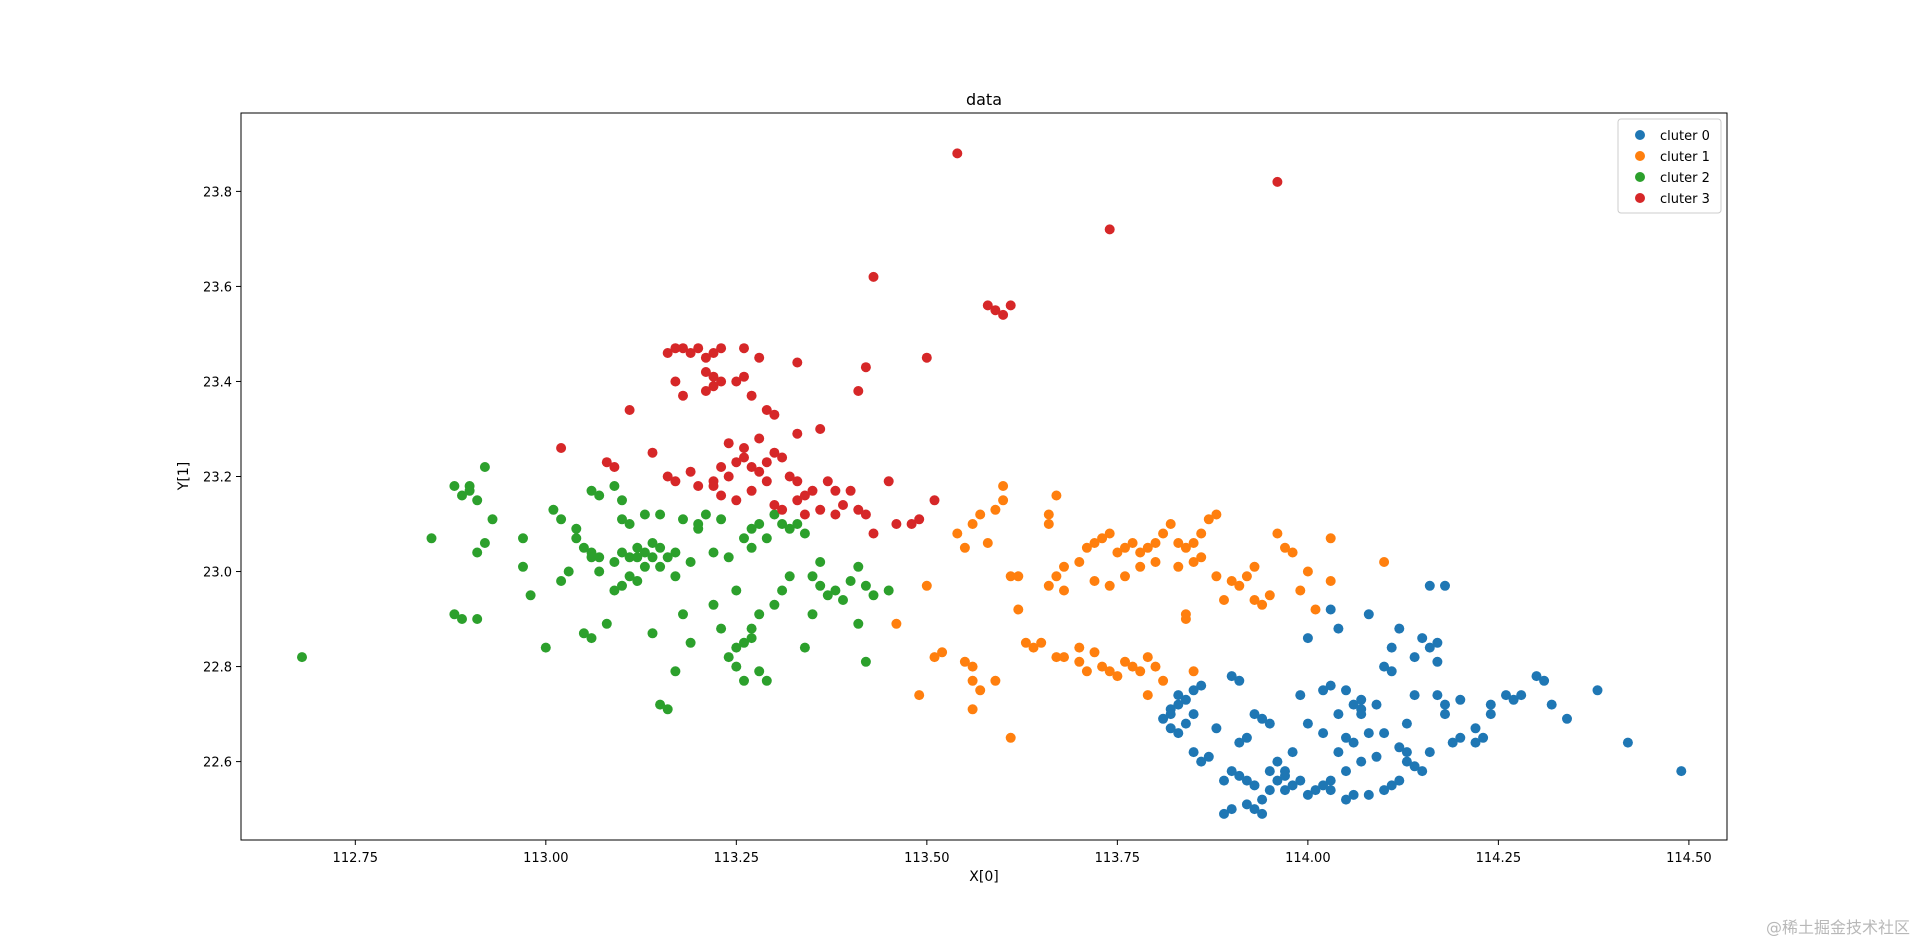 Image resolution: width=1920 pixels, height=944 pixels. What do you see at coordinates (1669, 166) in the screenshot?
I see `legend: cluter 0 cluter 1 cluter 2 cluter 3` at bounding box center [1669, 166].